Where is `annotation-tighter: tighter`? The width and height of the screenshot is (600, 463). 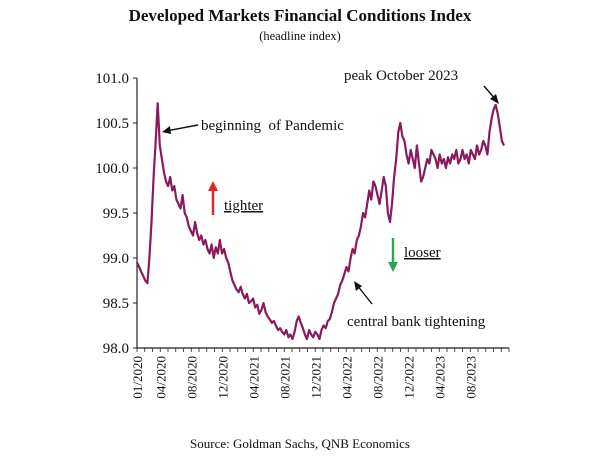 annotation-tighter: tighter is located at coordinates (243, 206).